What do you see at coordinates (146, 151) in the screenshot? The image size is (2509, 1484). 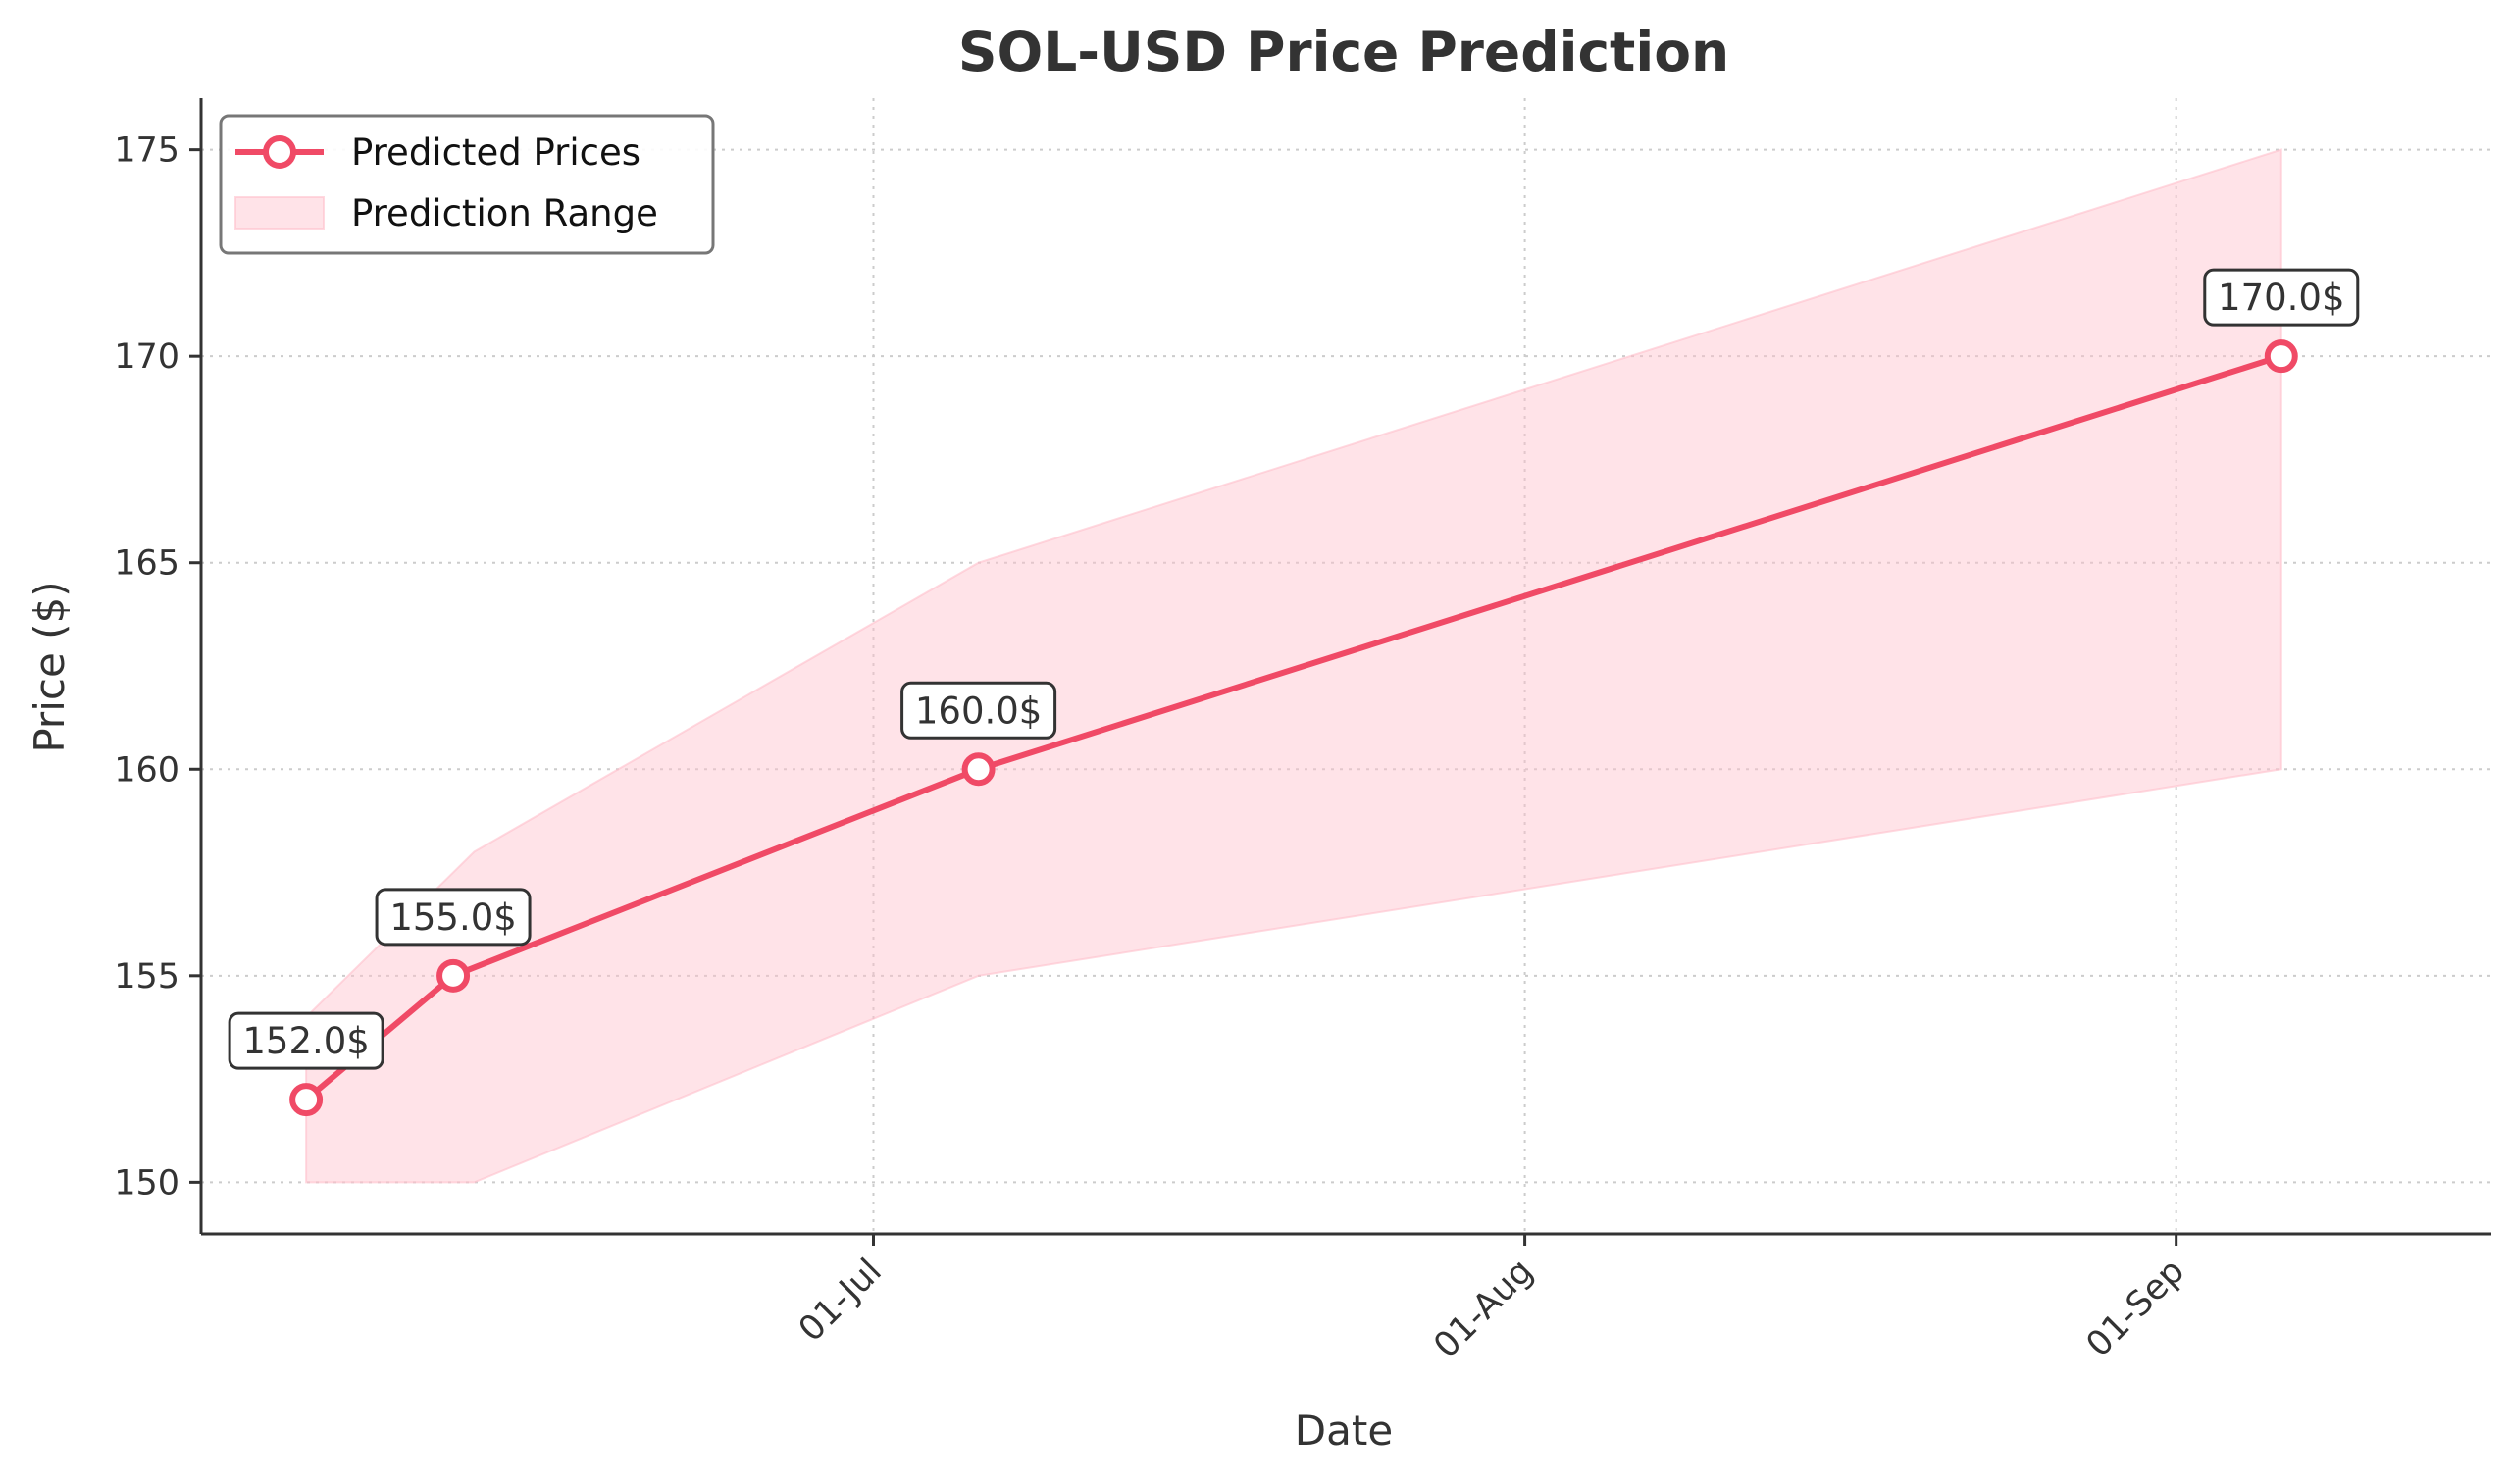 I see `y-tick-label: 175` at bounding box center [146, 151].